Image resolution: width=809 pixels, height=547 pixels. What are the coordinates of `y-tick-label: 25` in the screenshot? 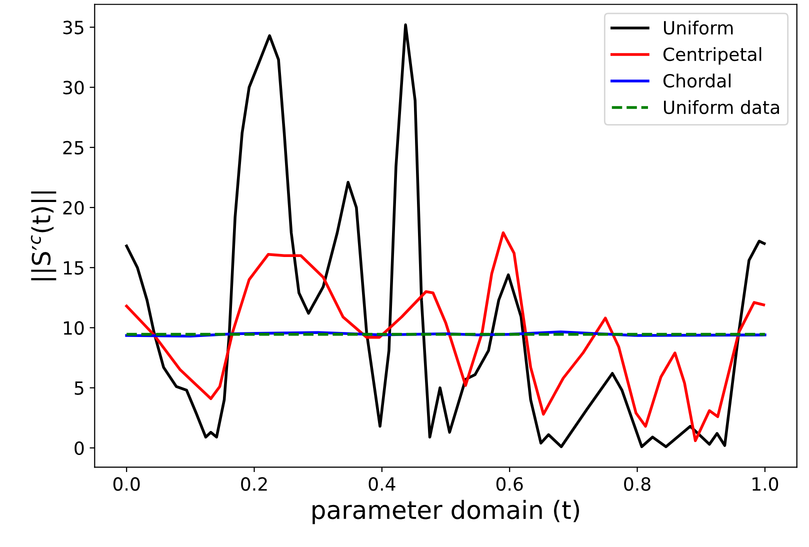 It's located at (73, 147).